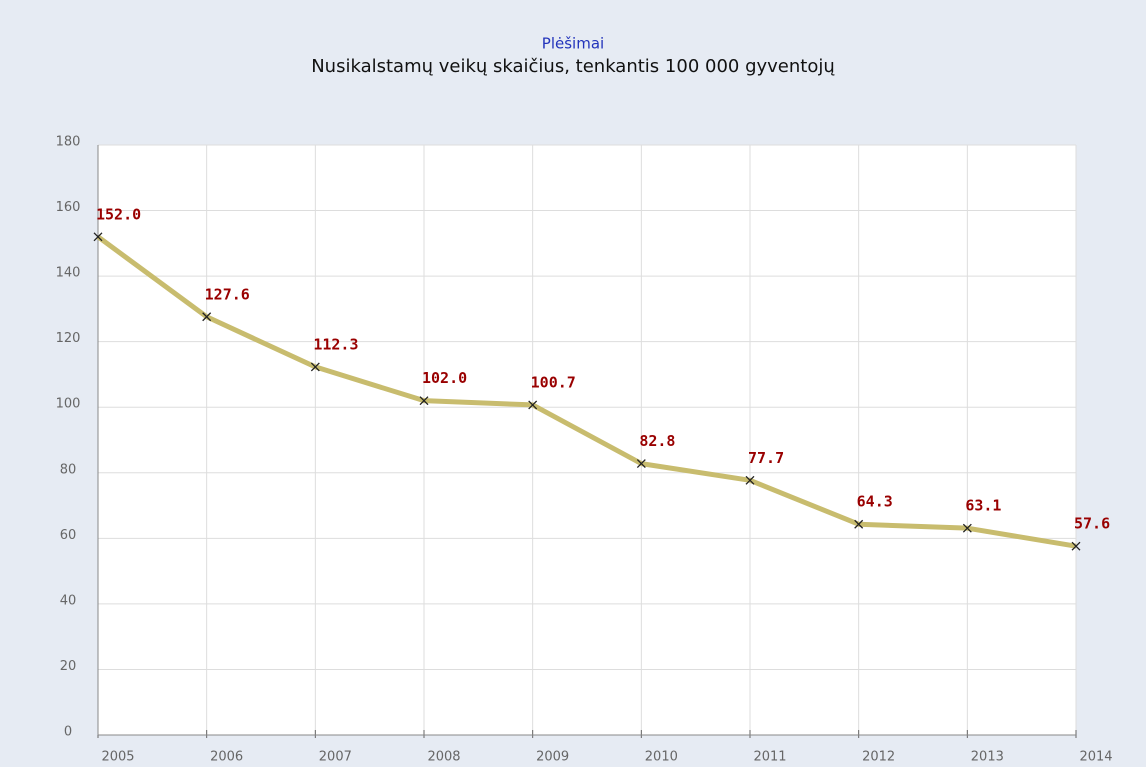 The image size is (1146, 767). I want to click on data-label: 127.6, so click(227, 294).